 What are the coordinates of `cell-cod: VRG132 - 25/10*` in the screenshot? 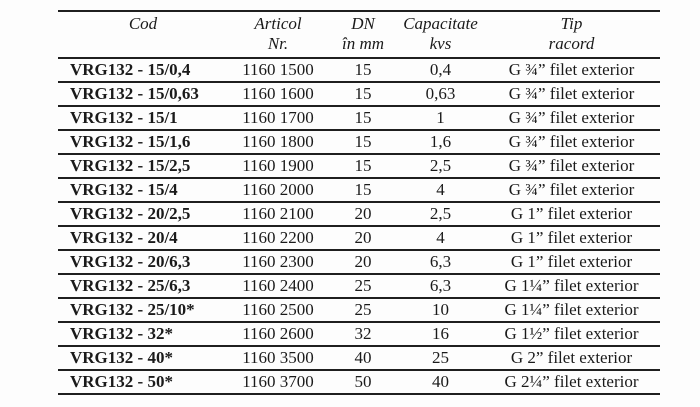 It's located at (143, 310).